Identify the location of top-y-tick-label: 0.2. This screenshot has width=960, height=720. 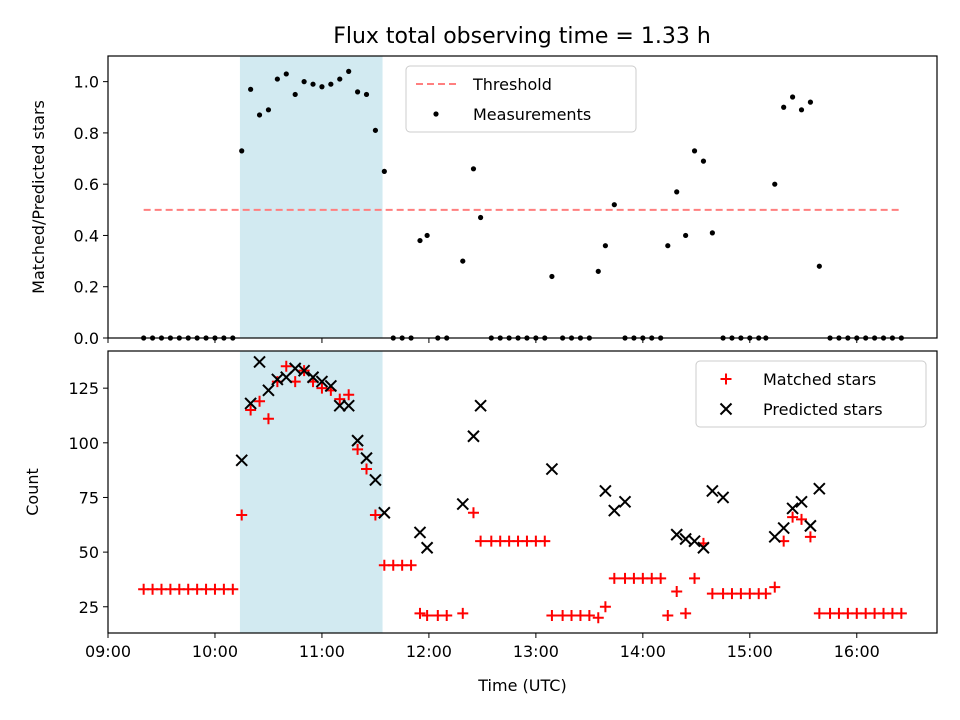
(86, 287).